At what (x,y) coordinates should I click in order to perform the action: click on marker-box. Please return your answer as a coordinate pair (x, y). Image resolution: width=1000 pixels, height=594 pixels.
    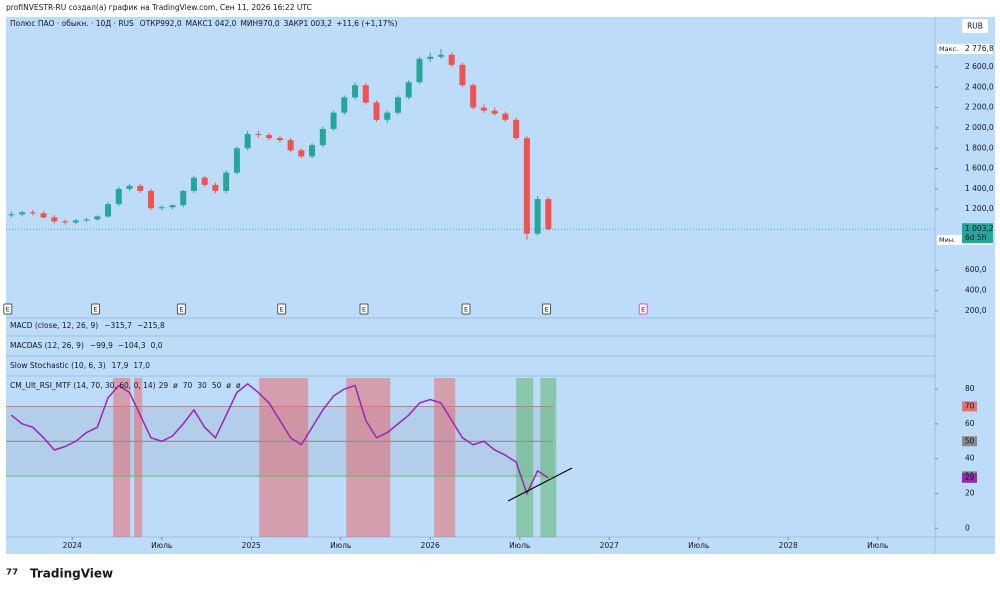
    Looking at the image, I should click on (965, 48).